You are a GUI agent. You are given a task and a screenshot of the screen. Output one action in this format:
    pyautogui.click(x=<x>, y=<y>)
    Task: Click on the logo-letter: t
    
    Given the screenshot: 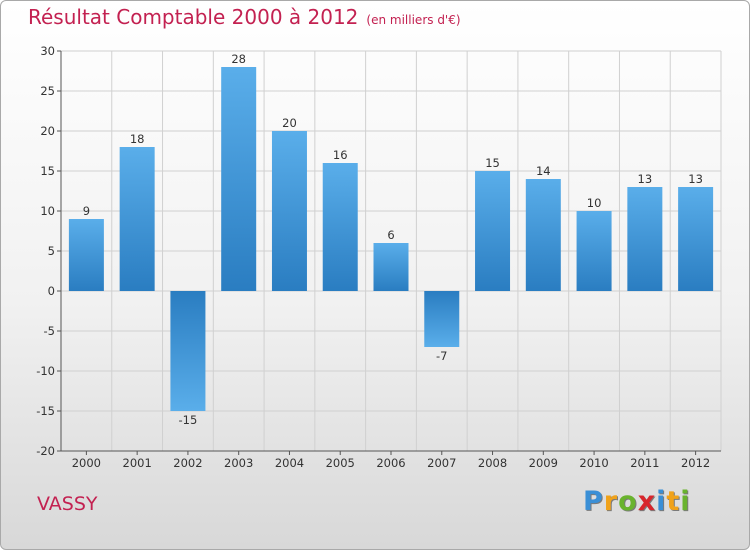 What is the action you would take?
    pyautogui.click(x=673, y=501)
    